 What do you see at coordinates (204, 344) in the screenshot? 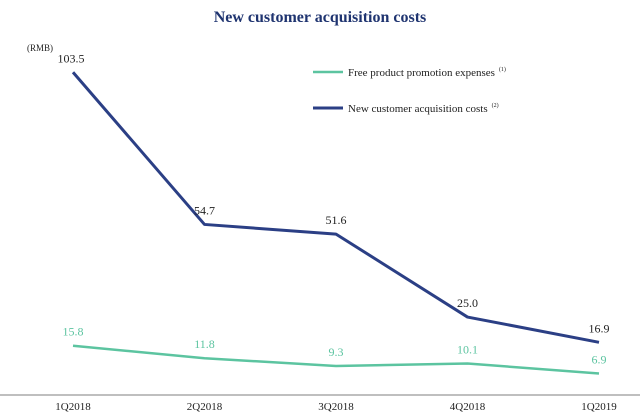
I see `data-label: 11.8` at bounding box center [204, 344].